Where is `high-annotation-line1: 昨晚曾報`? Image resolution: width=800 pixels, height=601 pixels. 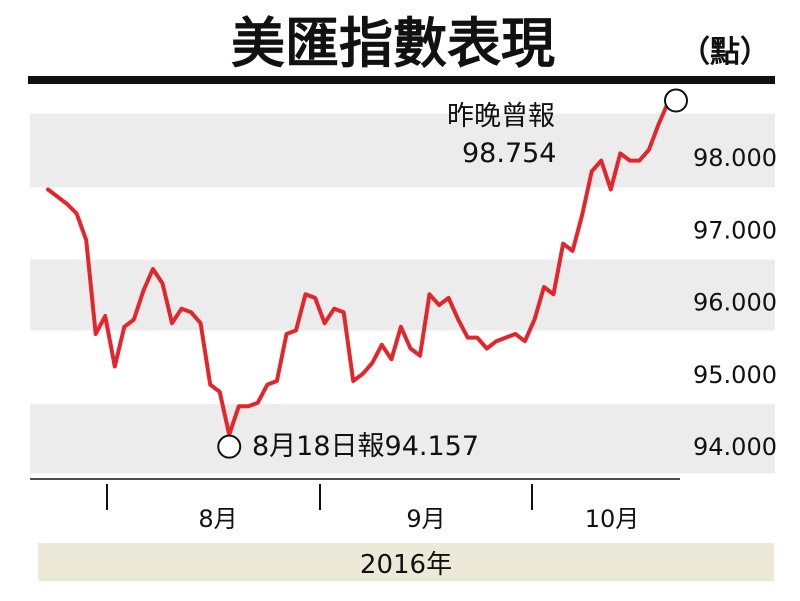 high-annotation-line1: 昨晚曾報 is located at coordinates (501, 116).